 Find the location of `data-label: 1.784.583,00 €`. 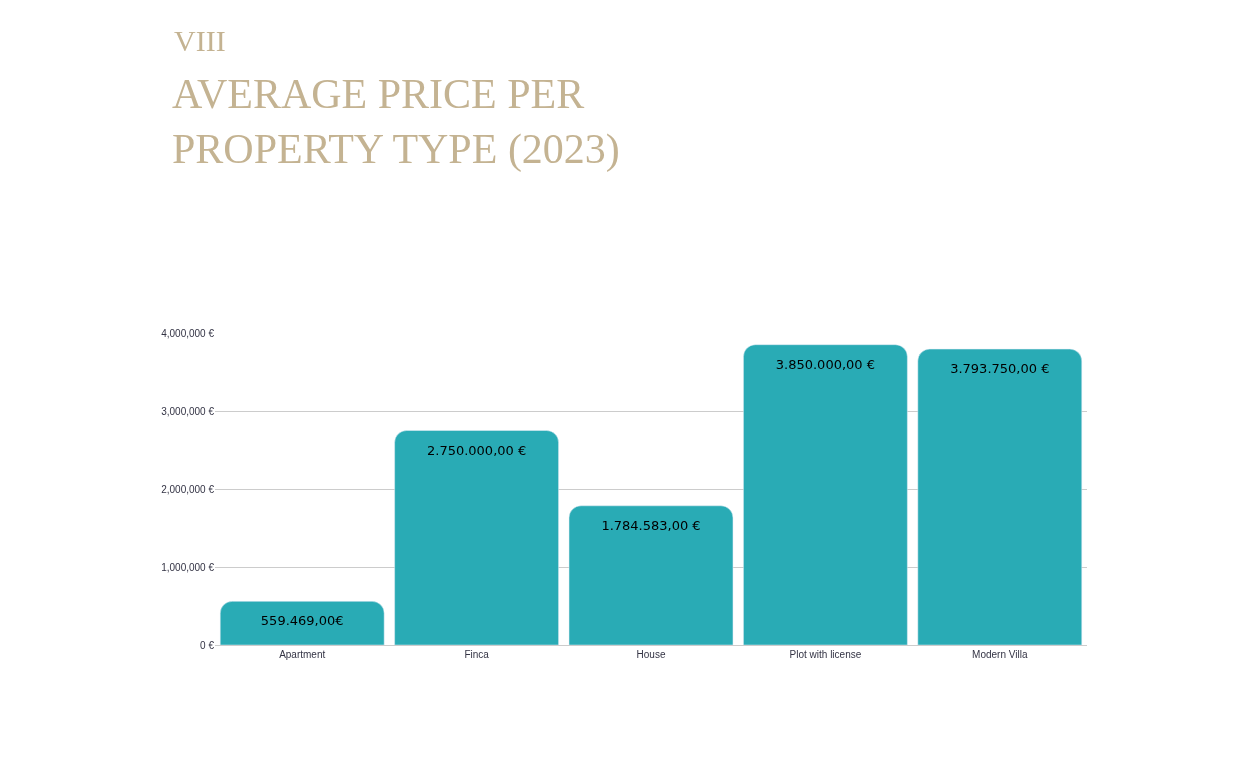

data-label: 1.784.583,00 € is located at coordinates (651, 525).